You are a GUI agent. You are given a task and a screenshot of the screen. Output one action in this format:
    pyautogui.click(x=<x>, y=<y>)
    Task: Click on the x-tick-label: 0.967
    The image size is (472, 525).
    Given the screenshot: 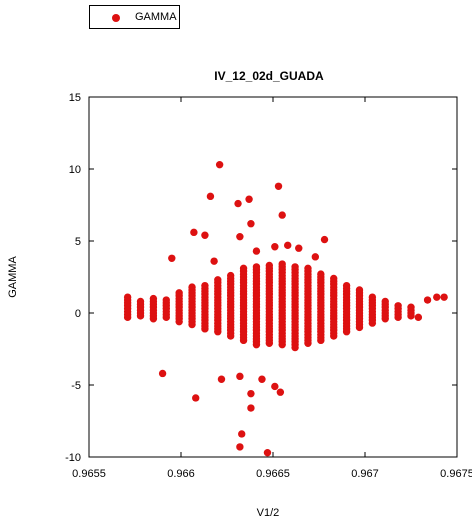 What is the action you would take?
    pyautogui.click(x=365, y=474)
    